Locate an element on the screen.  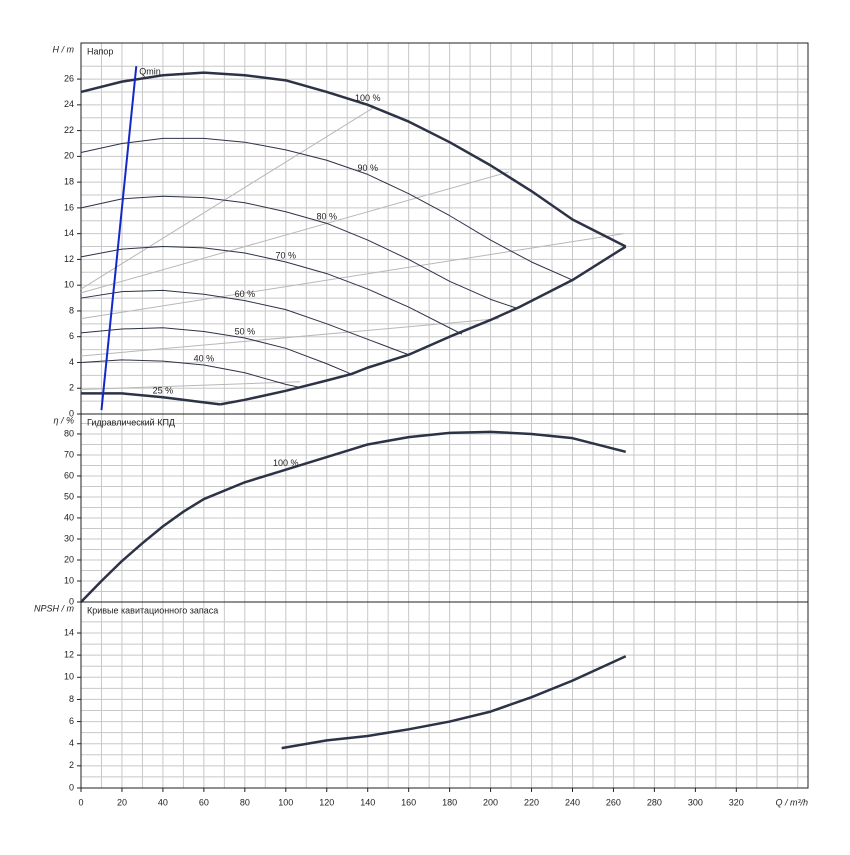
x-tick-label: 260 is located at coordinates (613, 802).